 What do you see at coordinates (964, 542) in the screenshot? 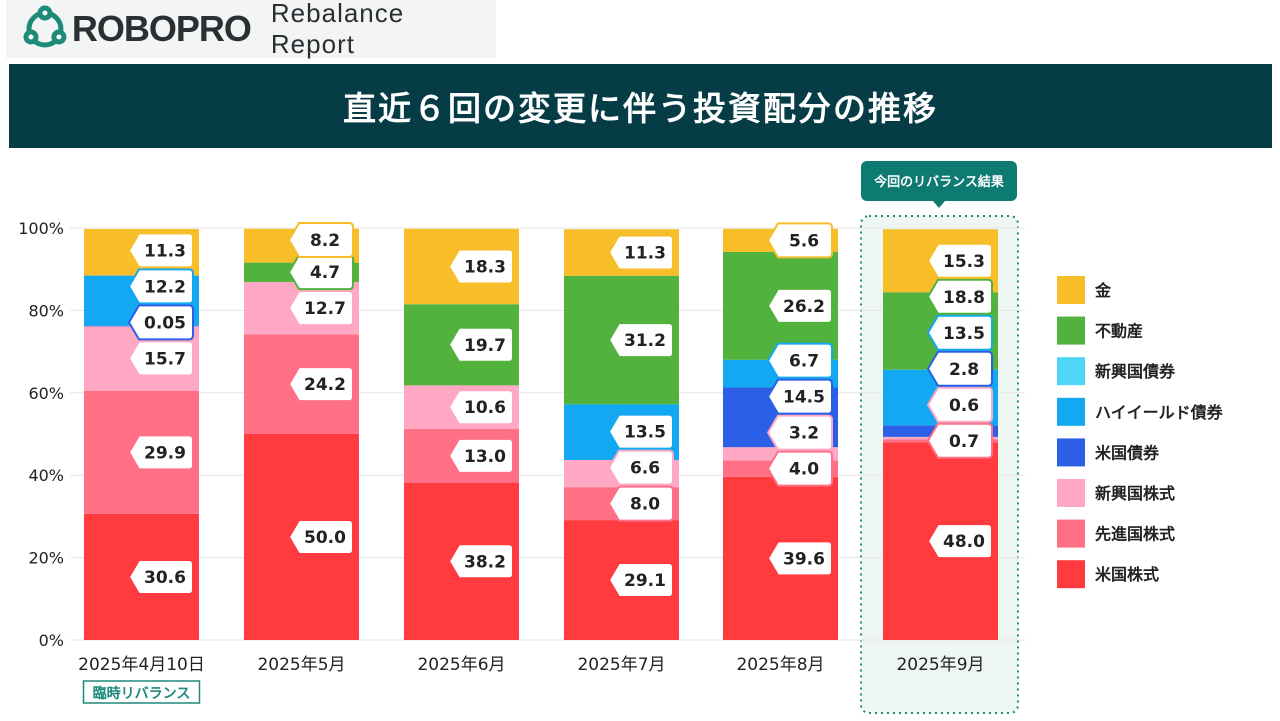
I see `data-label-text: 48.0` at bounding box center [964, 542].